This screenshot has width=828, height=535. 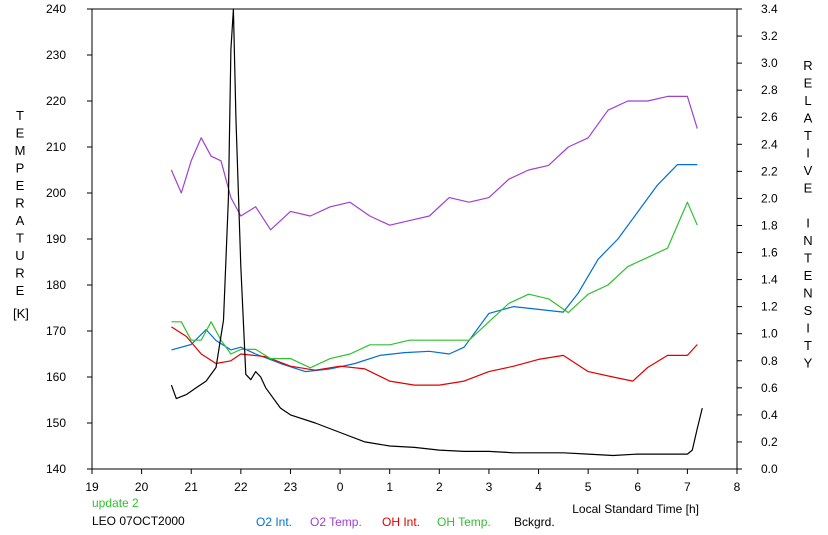 What do you see at coordinates (807, 65) in the screenshot?
I see `y-right-title-letter: R` at bounding box center [807, 65].